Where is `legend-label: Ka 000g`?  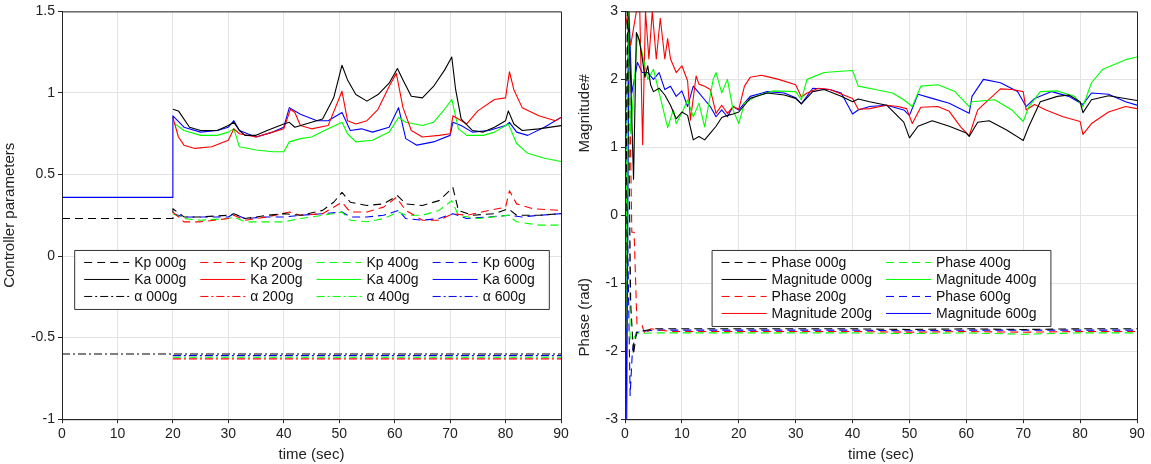 legend-label: Ka 000g is located at coordinates (160, 279).